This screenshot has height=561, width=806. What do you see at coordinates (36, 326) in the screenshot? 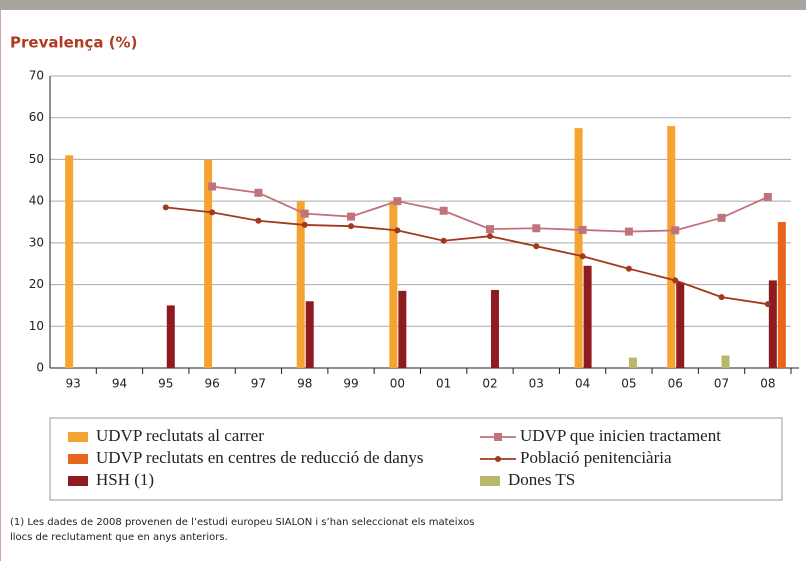
I see `y-tick-label: 10` at bounding box center [36, 326].